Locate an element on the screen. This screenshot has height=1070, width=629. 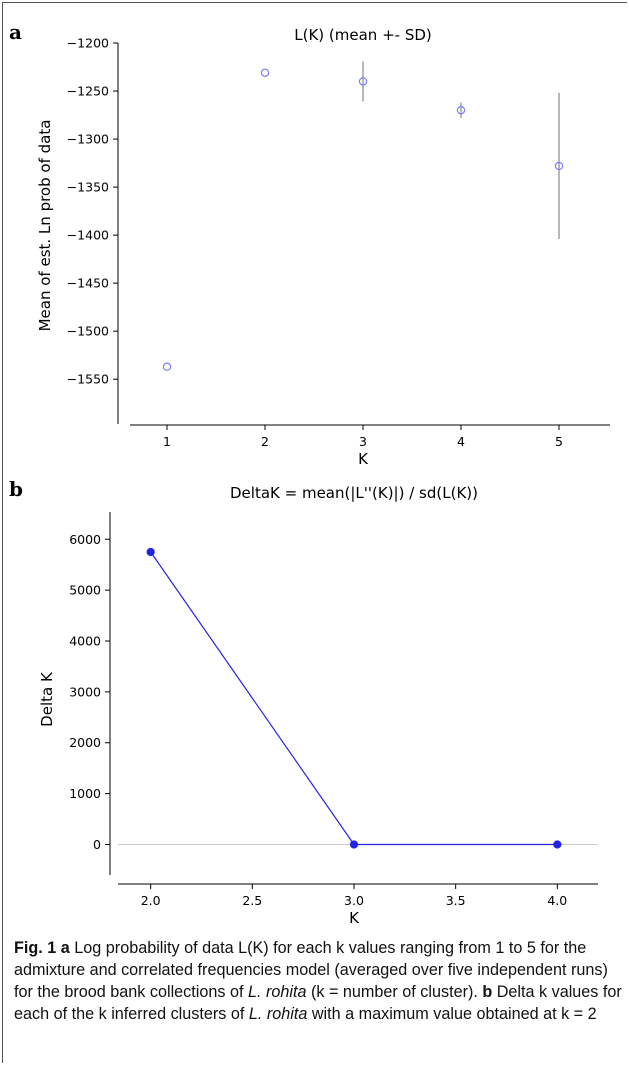
x-tick-label: 3.5 is located at coordinates (456, 900).